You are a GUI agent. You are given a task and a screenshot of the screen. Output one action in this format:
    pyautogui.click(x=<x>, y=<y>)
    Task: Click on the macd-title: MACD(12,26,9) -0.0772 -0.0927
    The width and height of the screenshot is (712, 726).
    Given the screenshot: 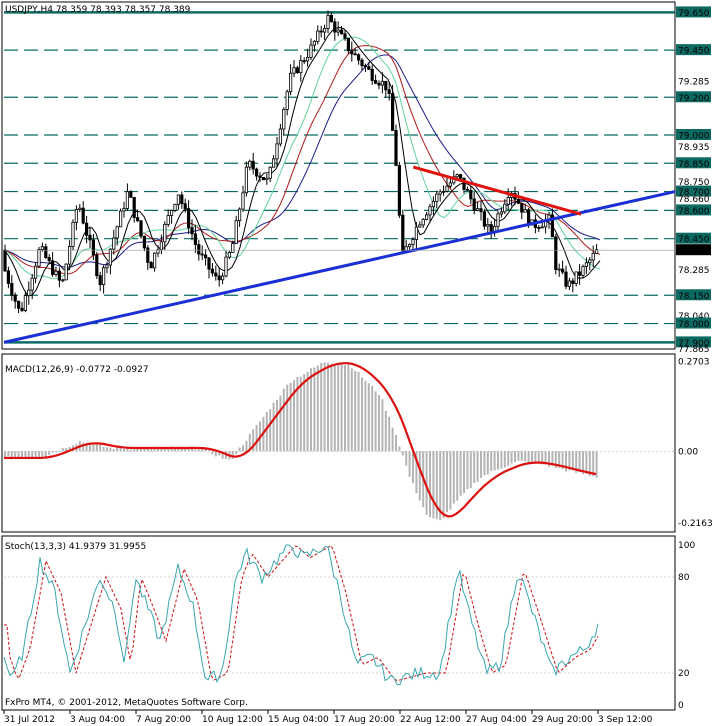 What is the action you would take?
    pyautogui.click(x=77, y=370)
    